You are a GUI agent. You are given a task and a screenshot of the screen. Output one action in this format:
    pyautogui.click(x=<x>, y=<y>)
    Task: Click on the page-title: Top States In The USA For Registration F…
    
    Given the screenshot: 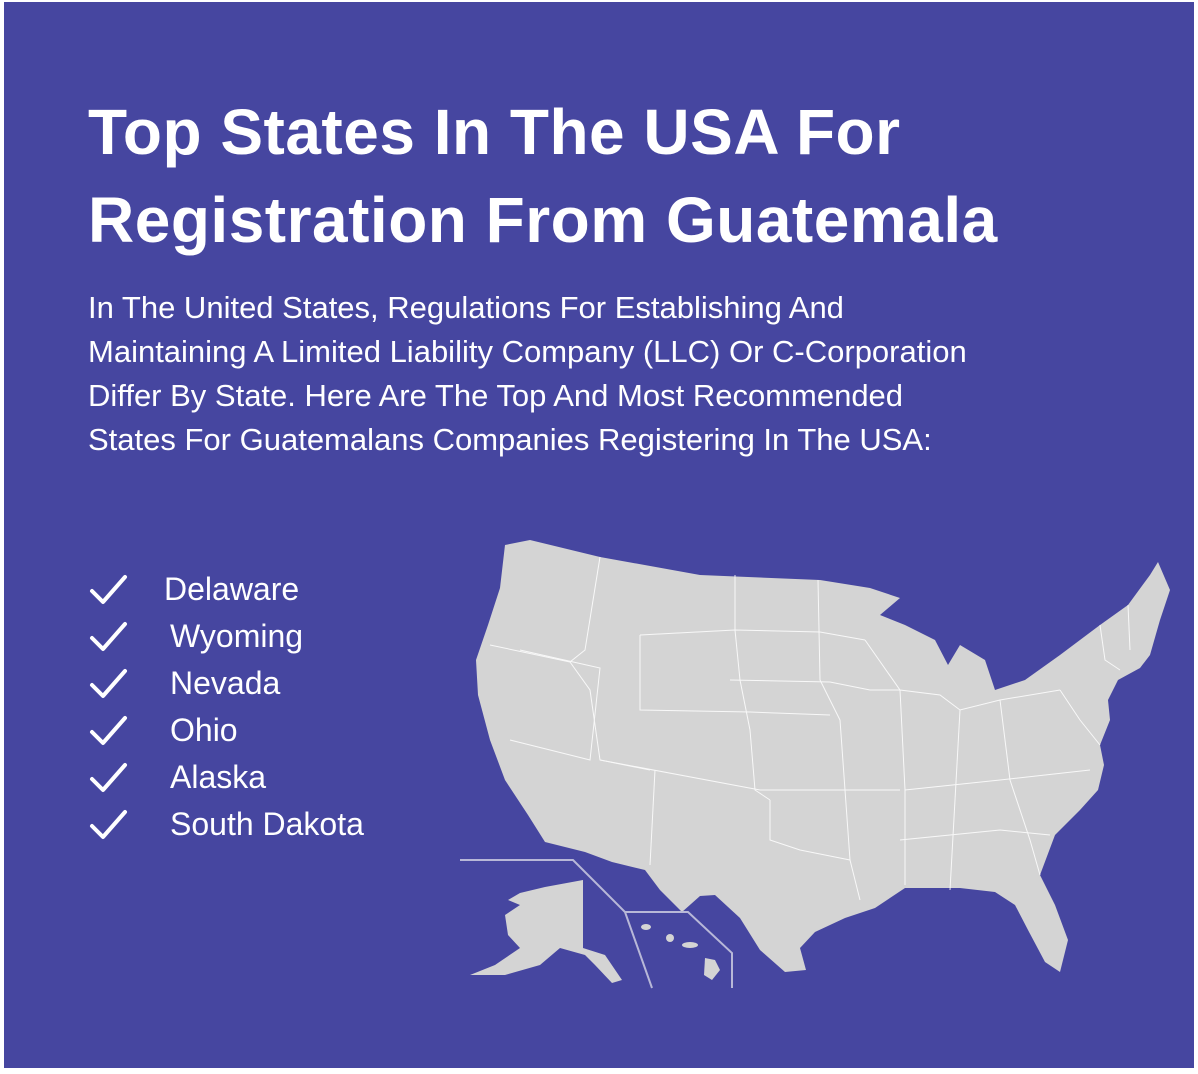 What is the action you would take?
    pyautogui.click(x=543, y=176)
    